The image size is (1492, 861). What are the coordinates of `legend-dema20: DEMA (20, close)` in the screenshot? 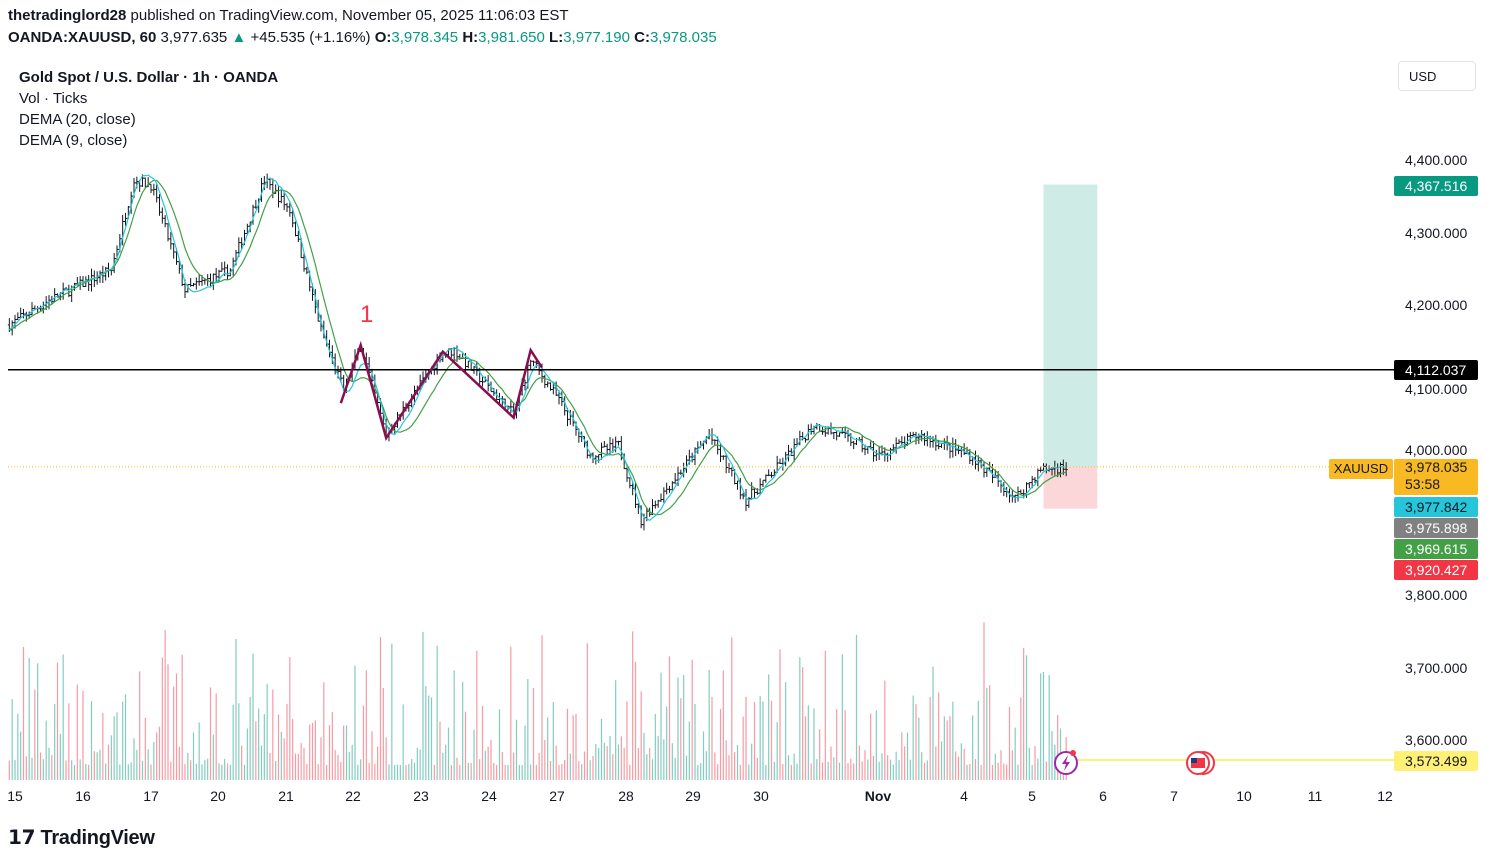 It's located at (77, 119).